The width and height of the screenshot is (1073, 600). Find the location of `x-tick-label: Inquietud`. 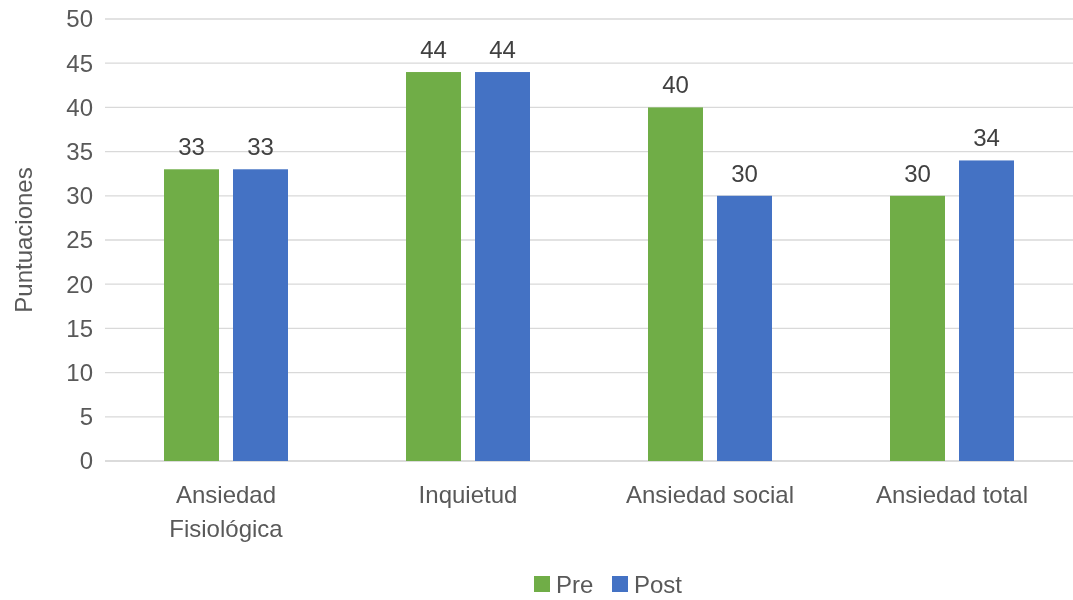

x-tick-label: Inquietud is located at coordinates (468, 494).